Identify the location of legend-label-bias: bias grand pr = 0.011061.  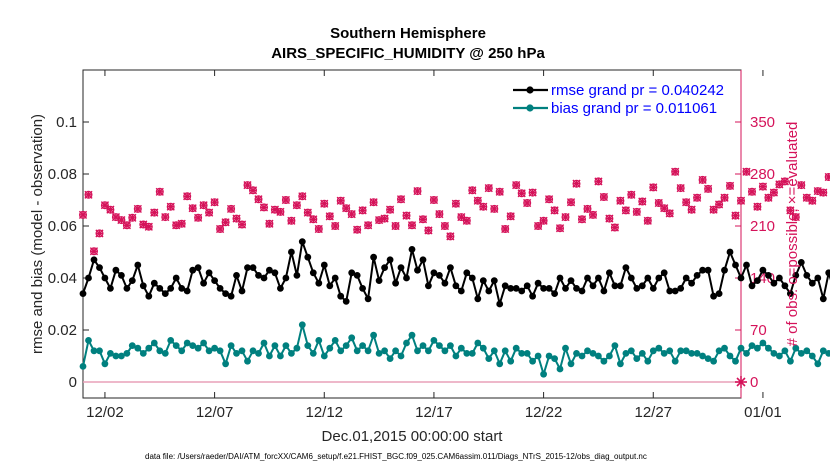
(634, 108).